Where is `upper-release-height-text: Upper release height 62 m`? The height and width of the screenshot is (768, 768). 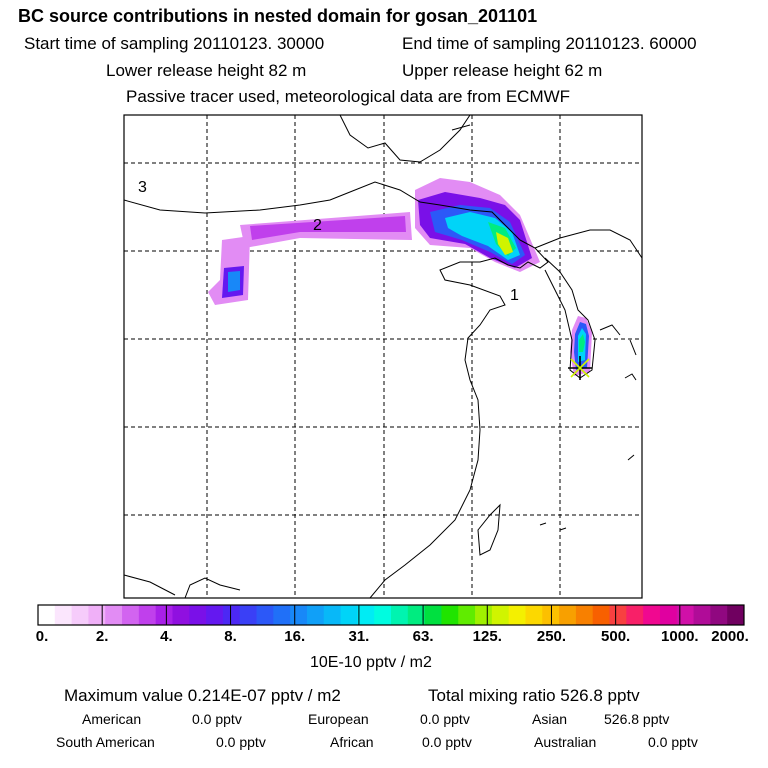
upper-release-height-text: Upper release height 62 m is located at coordinates (502, 70).